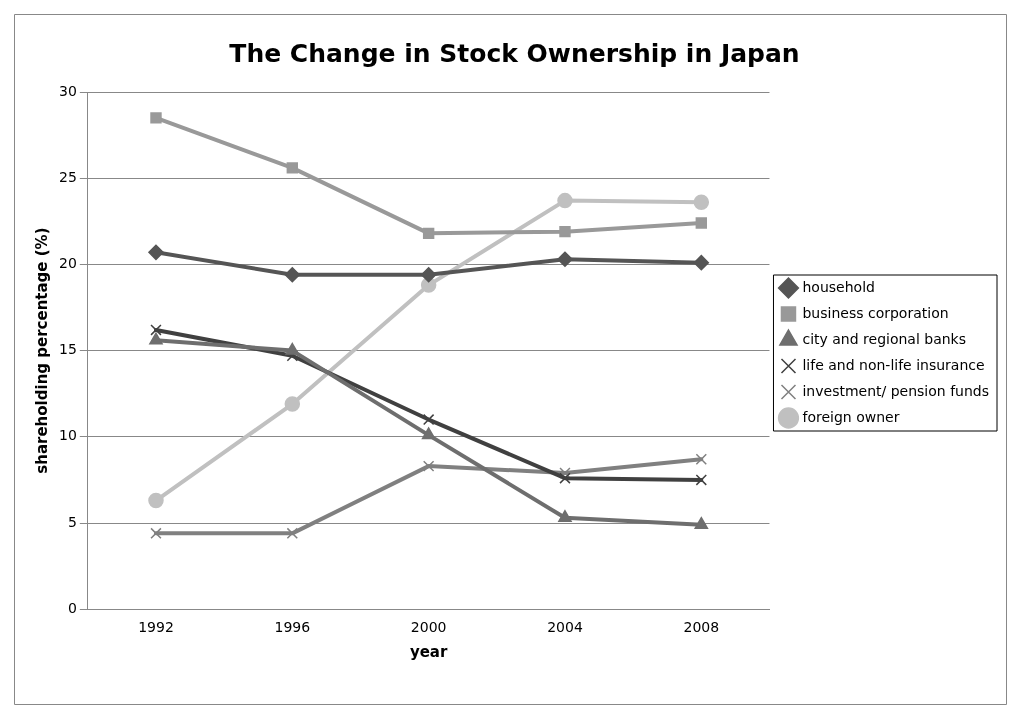 The width and height of the screenshot is (1021, 716). Describe the element at coordinates (292, 627) in the screenshot. I see `x-tick-label: 1996` at that location.